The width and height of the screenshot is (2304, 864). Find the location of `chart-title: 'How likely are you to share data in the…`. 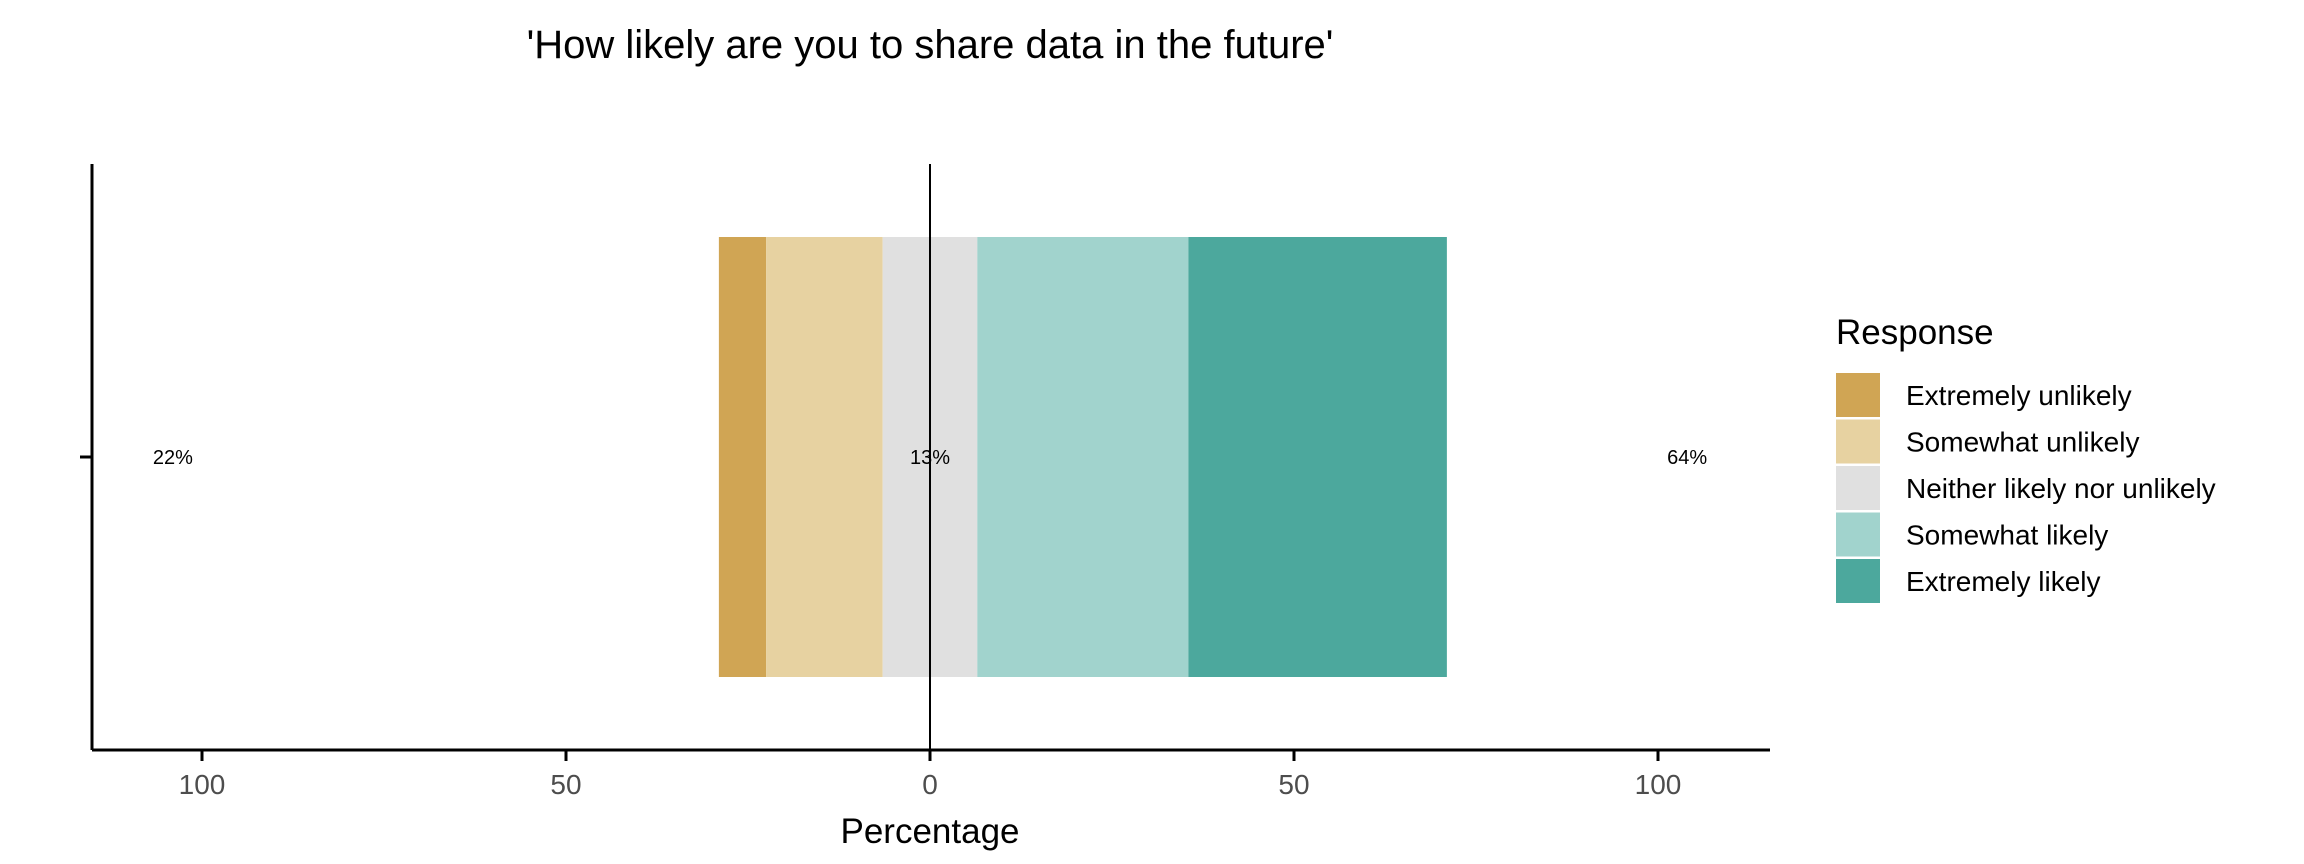

chart-title: 'How likely are you to share data in the… is located at coordinates (930, 45).